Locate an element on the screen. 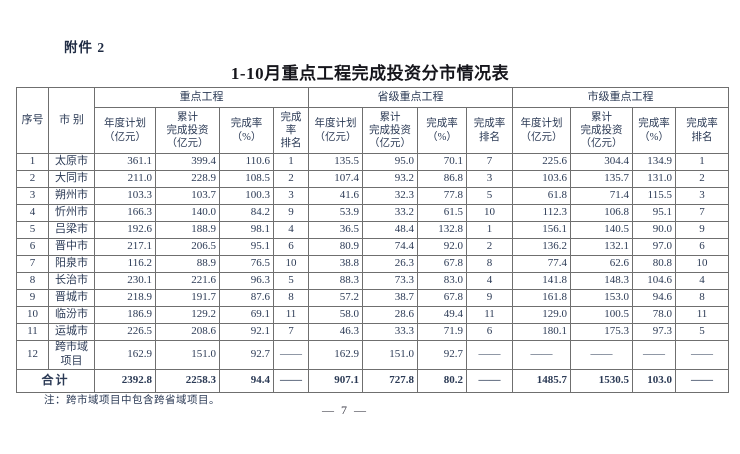 The height and width of the screenshot is (454, 740). rank-cell: 3 is located at coordinates (702, 196).